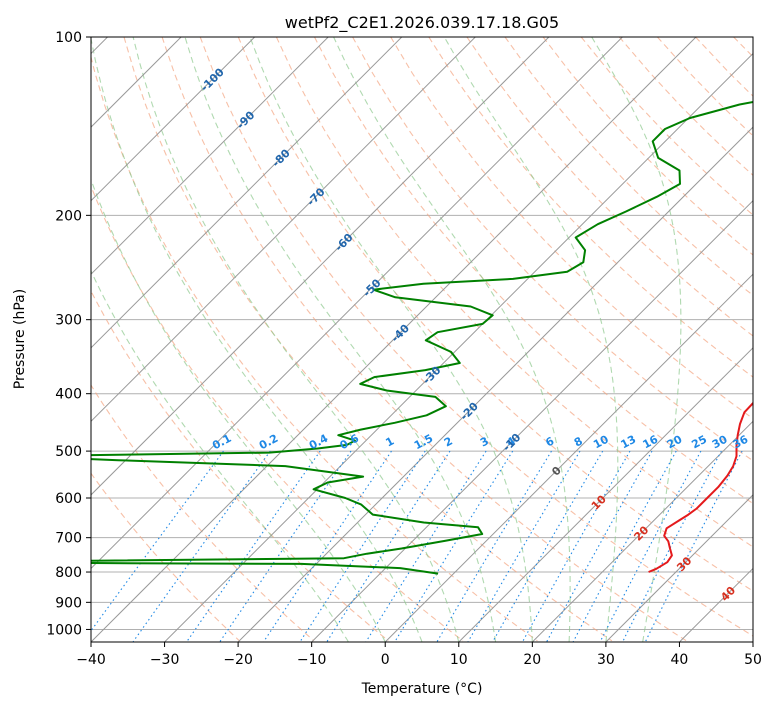 Image resolution: width=775 pixels, height=708 pixels. Describe the element at coordinates (422, 23) in the screenshot. I see `chart-title: wetPf2_C2E1.2026.039.17.18.G05` at that location.